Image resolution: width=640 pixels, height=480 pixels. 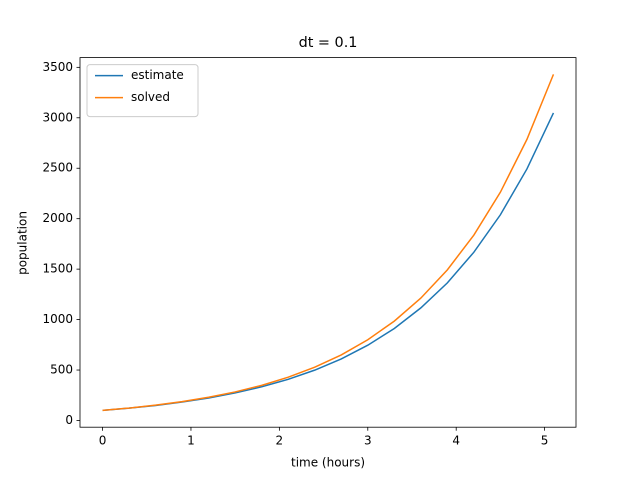 What do you see at coordinates (57, 269) in the screenshot?
I see `y-tick-label: 1500` at bounding box center [57, 269].